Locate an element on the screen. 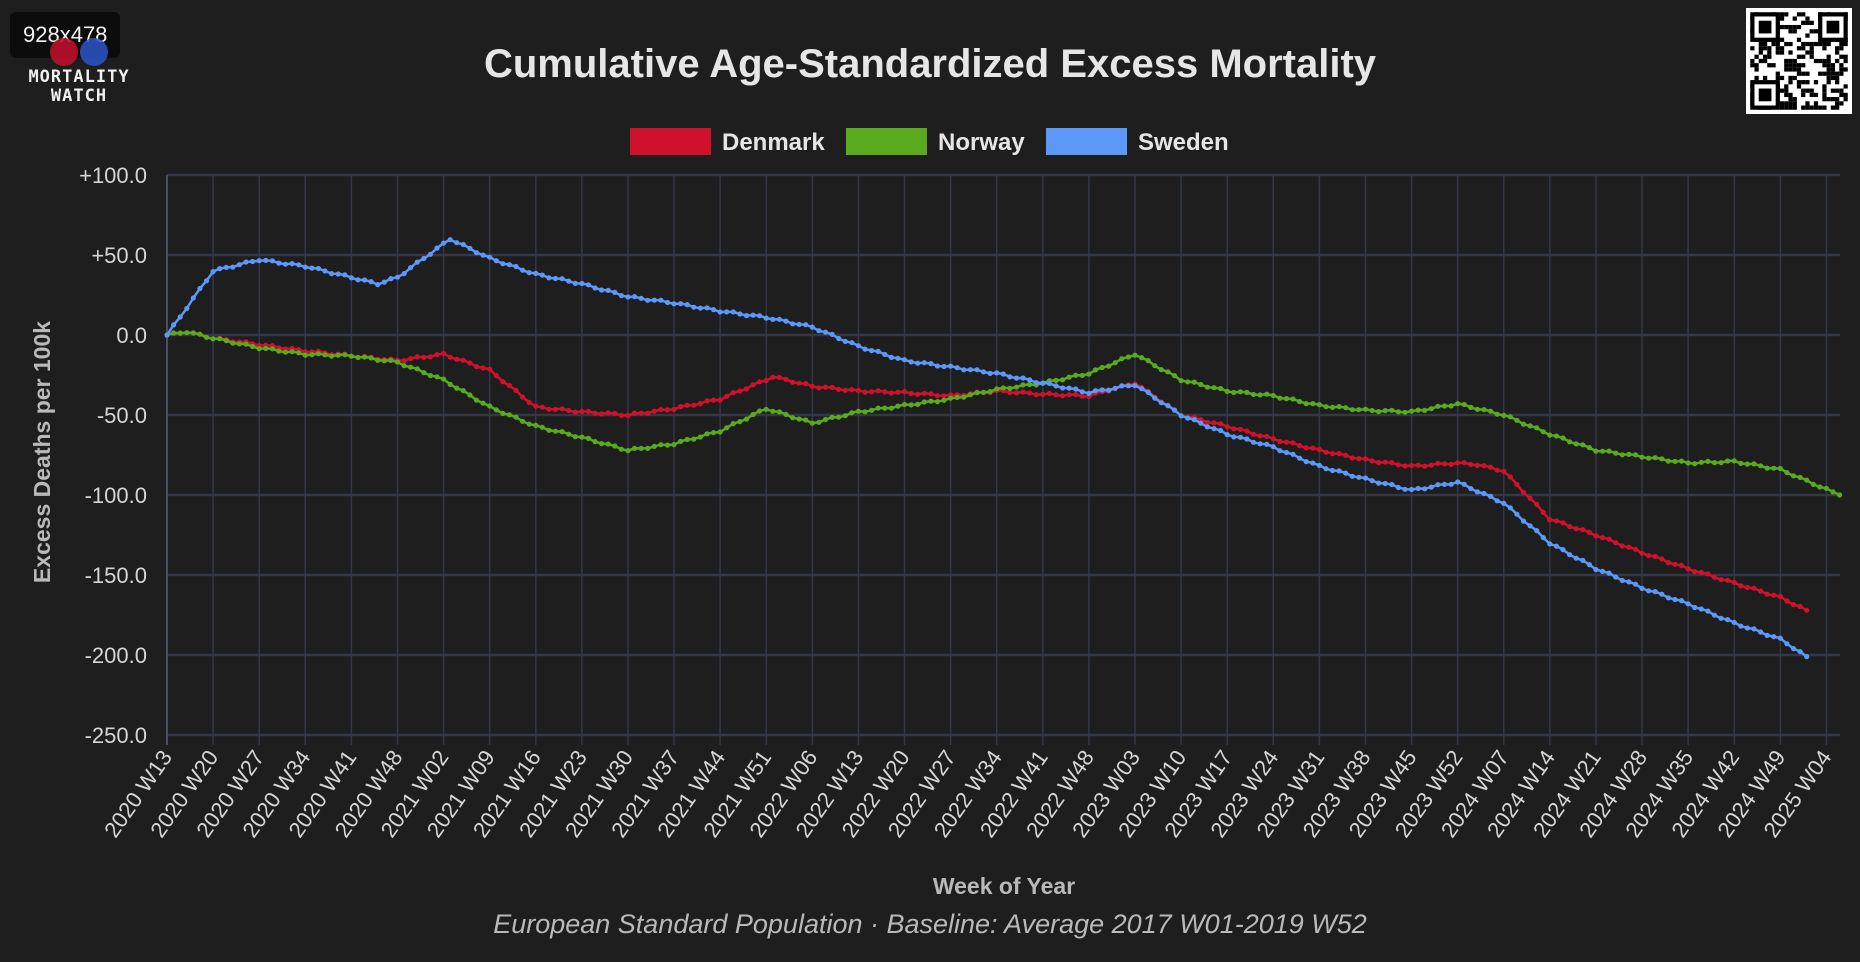 This screenshot has width=1860, height=962. legend-item-sweden: Sweden is located at coordinates (1137, 142).